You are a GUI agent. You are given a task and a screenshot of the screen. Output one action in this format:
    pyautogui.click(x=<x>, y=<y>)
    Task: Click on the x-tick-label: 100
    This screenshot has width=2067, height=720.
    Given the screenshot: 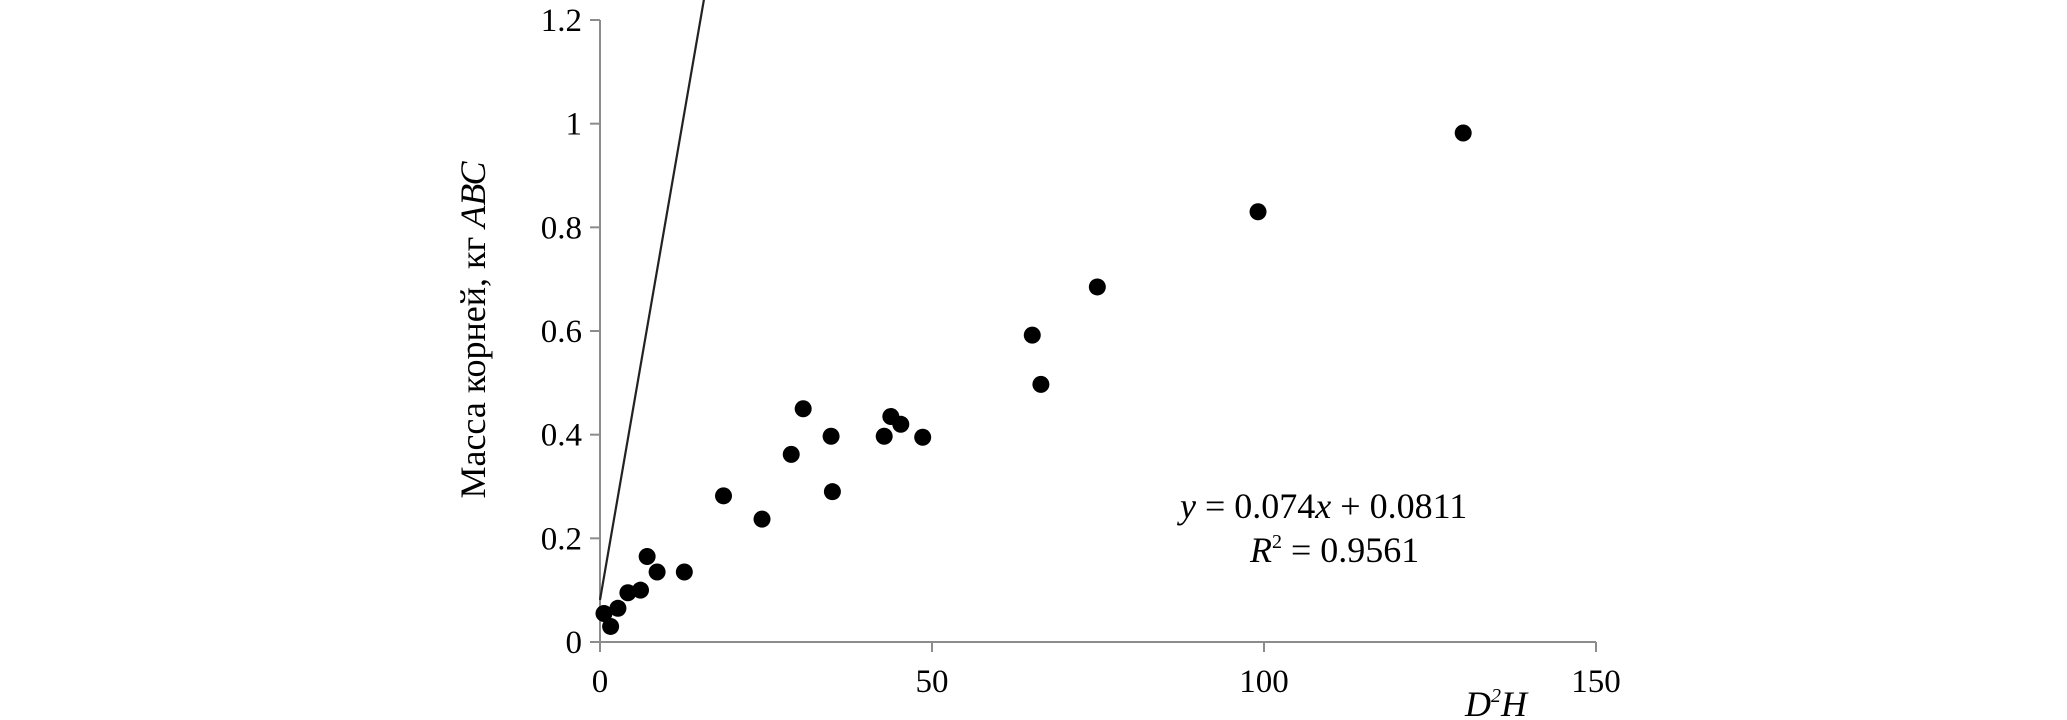 What is the action you would take?
    pyautogui.click(x=1264, y=682)
    